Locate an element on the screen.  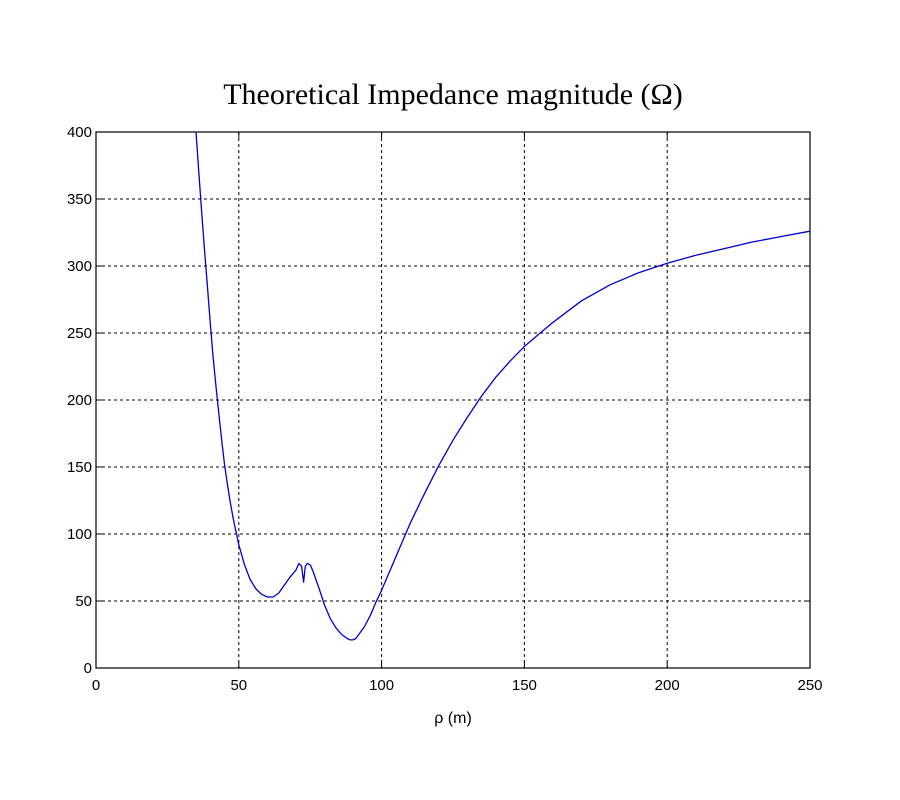
x-axis-label: ρ (m) is located at coordinates (453, 718).